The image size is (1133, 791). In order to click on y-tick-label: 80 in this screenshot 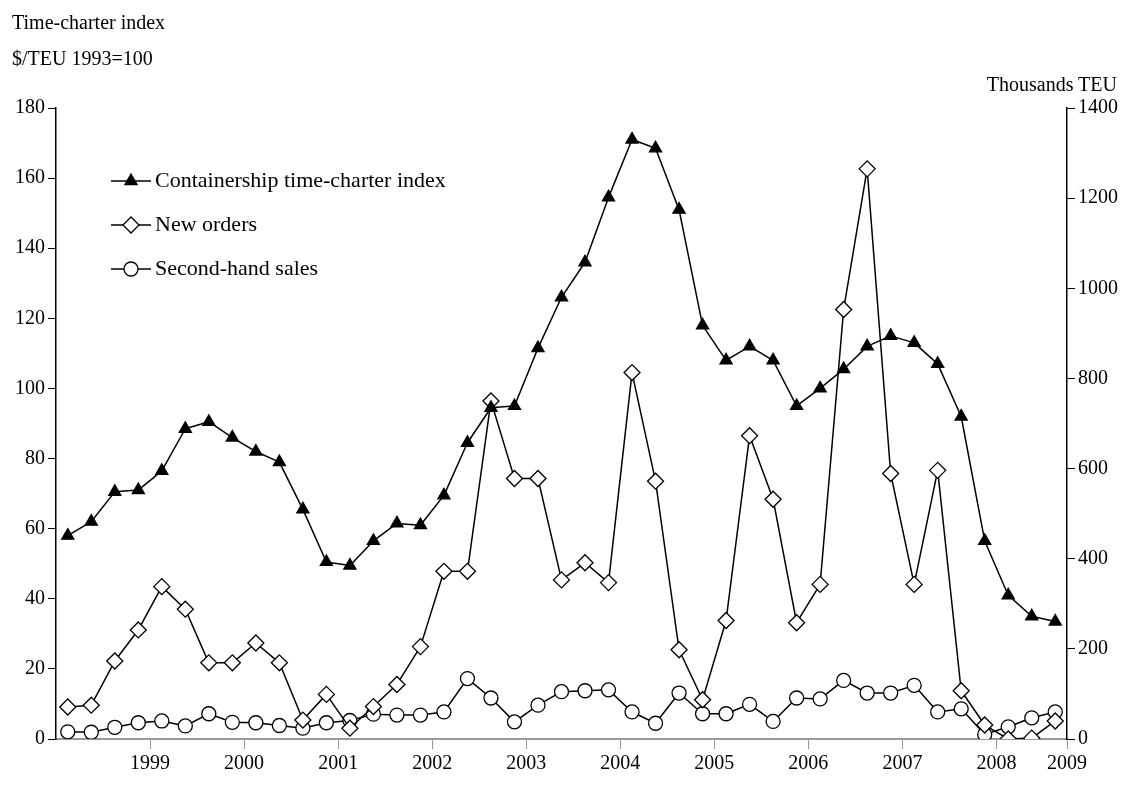, I will do `click(35, 456)`.